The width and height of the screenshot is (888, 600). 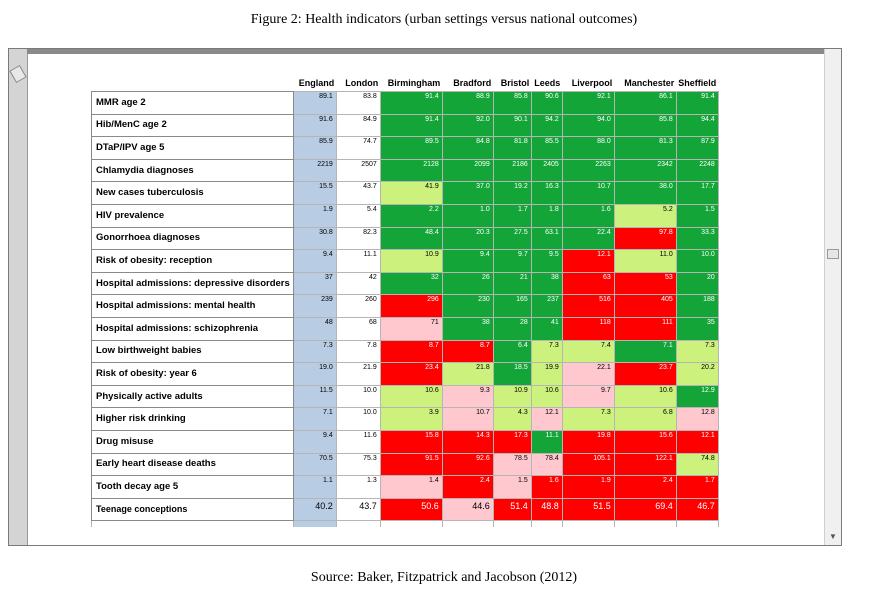 What do you see at coordinates (411, 441) in the screenshot?
I see `cell-city: 15.8` at bounding box center [411, 441].